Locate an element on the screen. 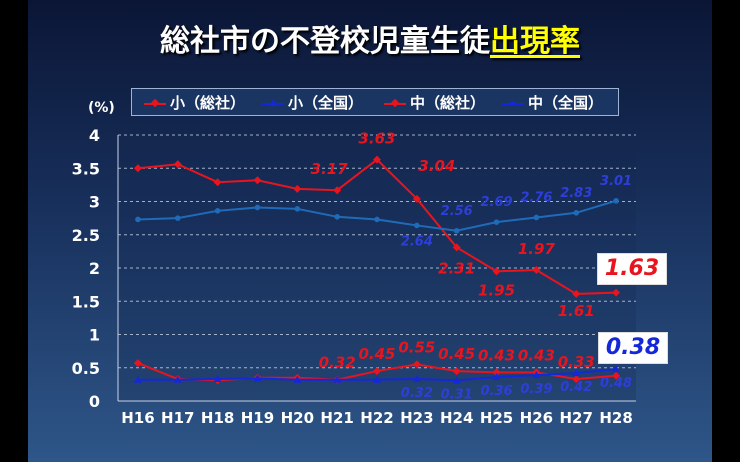 The width and height of the screenshot is (740, 462). page-title: 総社市の不登校児童生徒出現率 is located at coordinates (370, 38).